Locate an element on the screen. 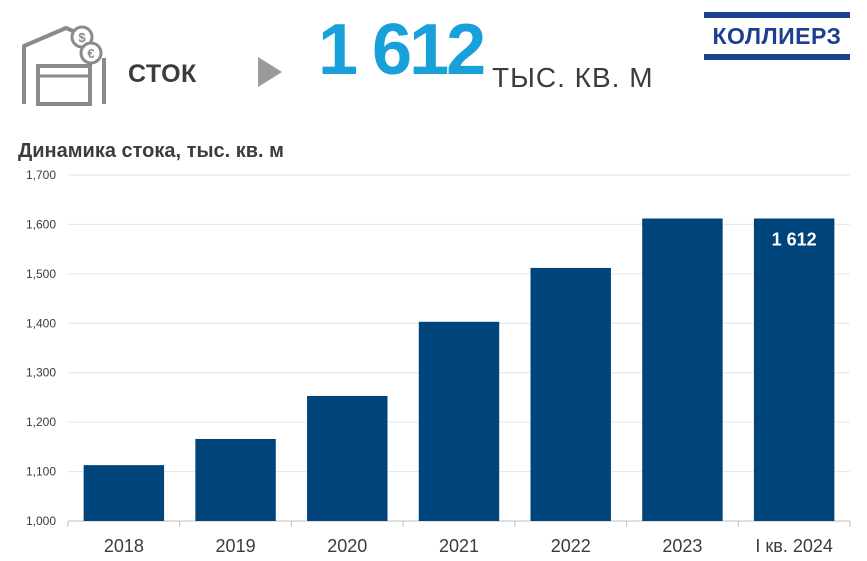  y-tick-label: 1,500 is located at coordinates (41, 274).